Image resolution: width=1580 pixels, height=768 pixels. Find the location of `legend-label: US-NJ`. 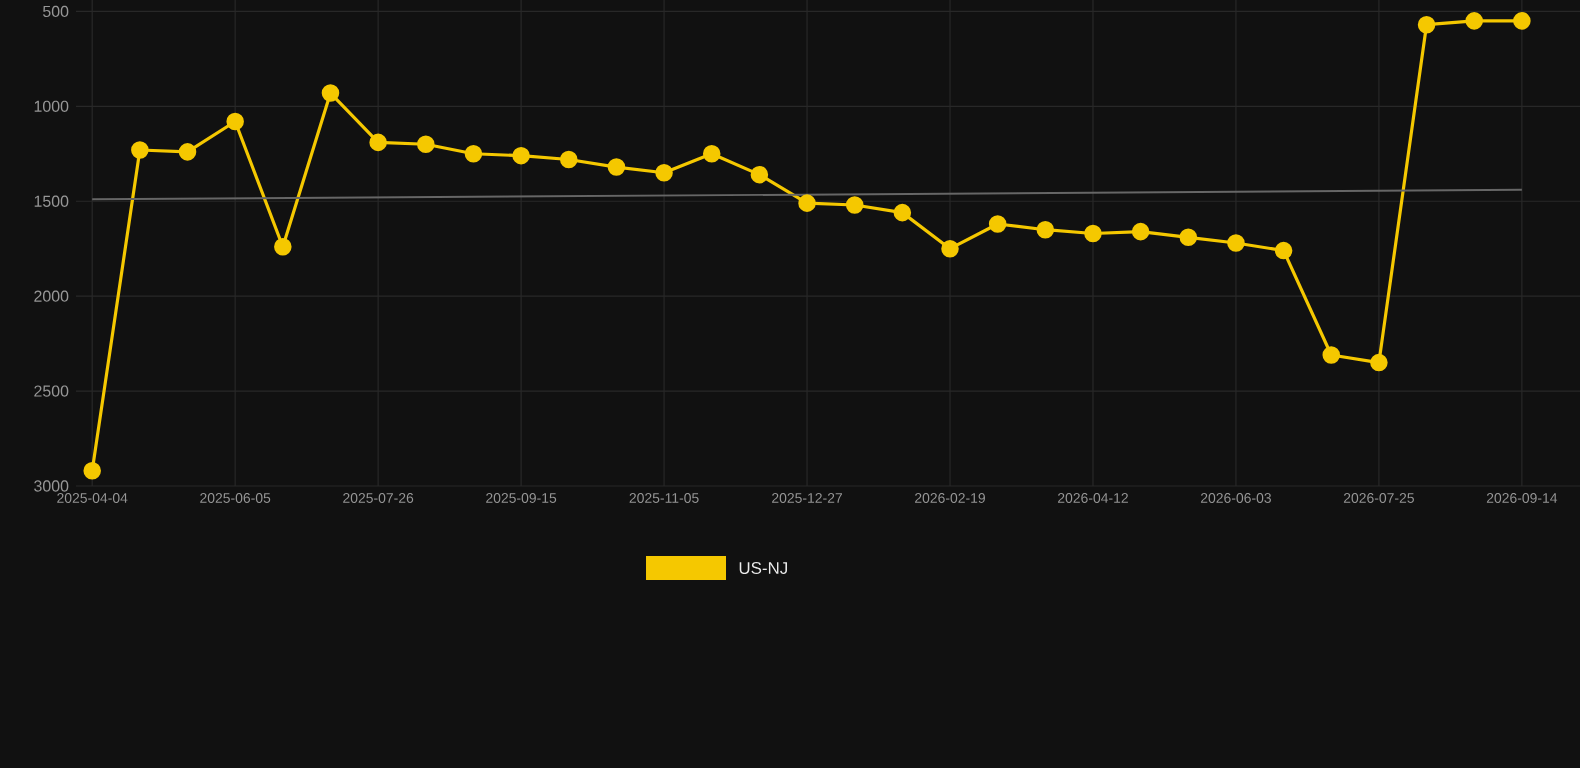

legend-label: US-NJ is located at coordinates (763, 568).